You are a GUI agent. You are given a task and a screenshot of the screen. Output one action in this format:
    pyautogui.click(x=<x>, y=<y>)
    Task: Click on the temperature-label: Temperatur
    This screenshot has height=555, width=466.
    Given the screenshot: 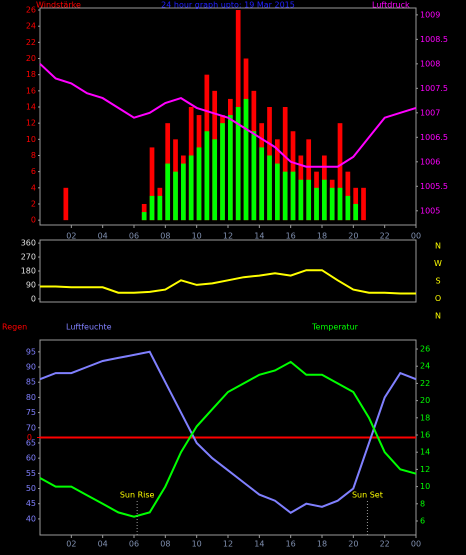 What is the action you would take?
    pyautogui.click(x=335, y=327)
    